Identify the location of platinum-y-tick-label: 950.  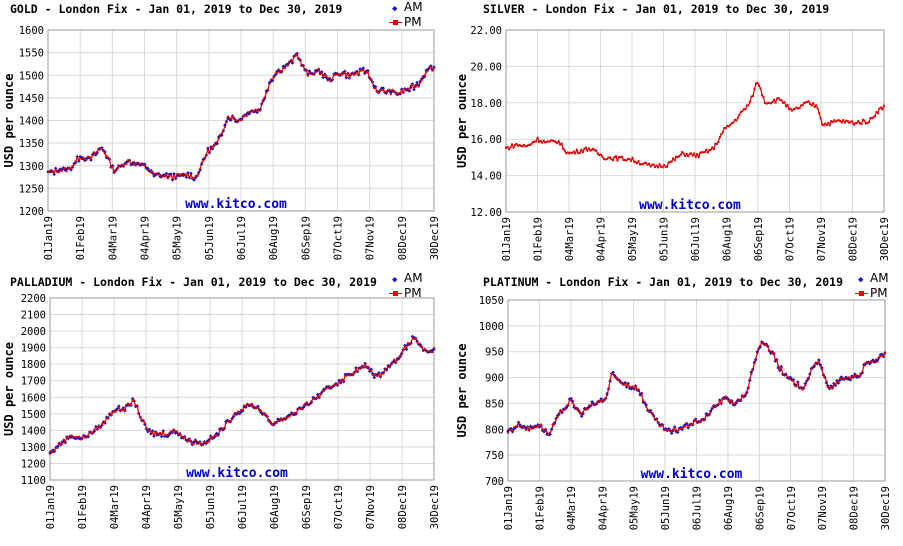
(494, 353).